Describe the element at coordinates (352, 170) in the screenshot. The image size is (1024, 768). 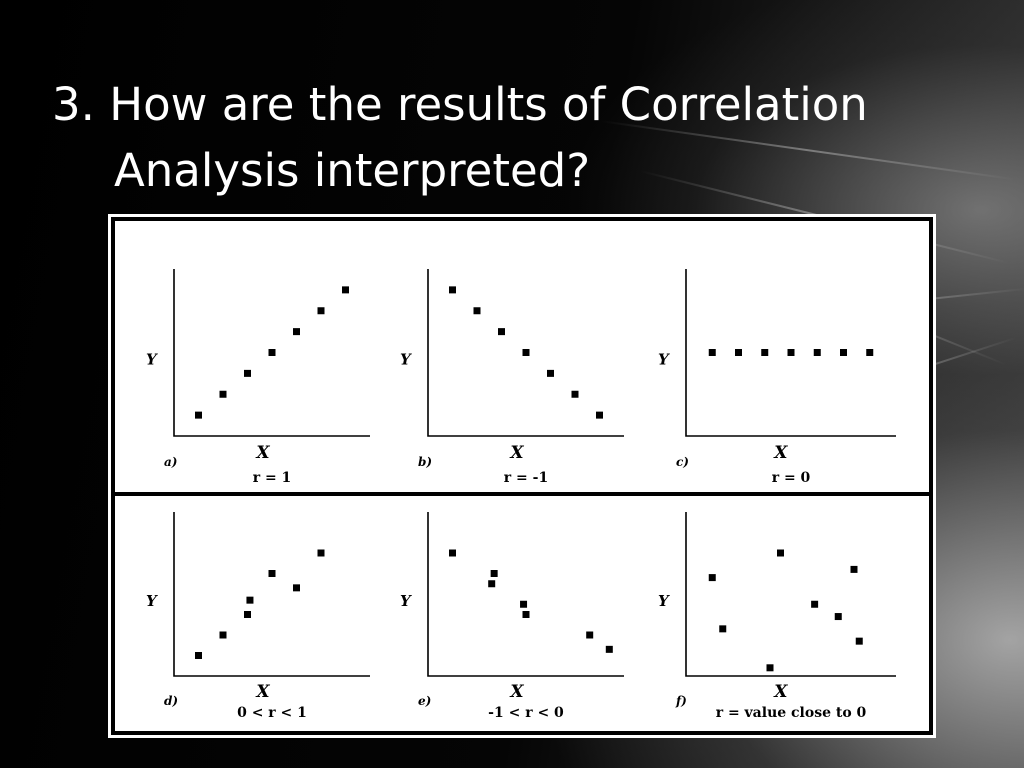
I see `title-line-2: Analysis interpreted?` at that location.